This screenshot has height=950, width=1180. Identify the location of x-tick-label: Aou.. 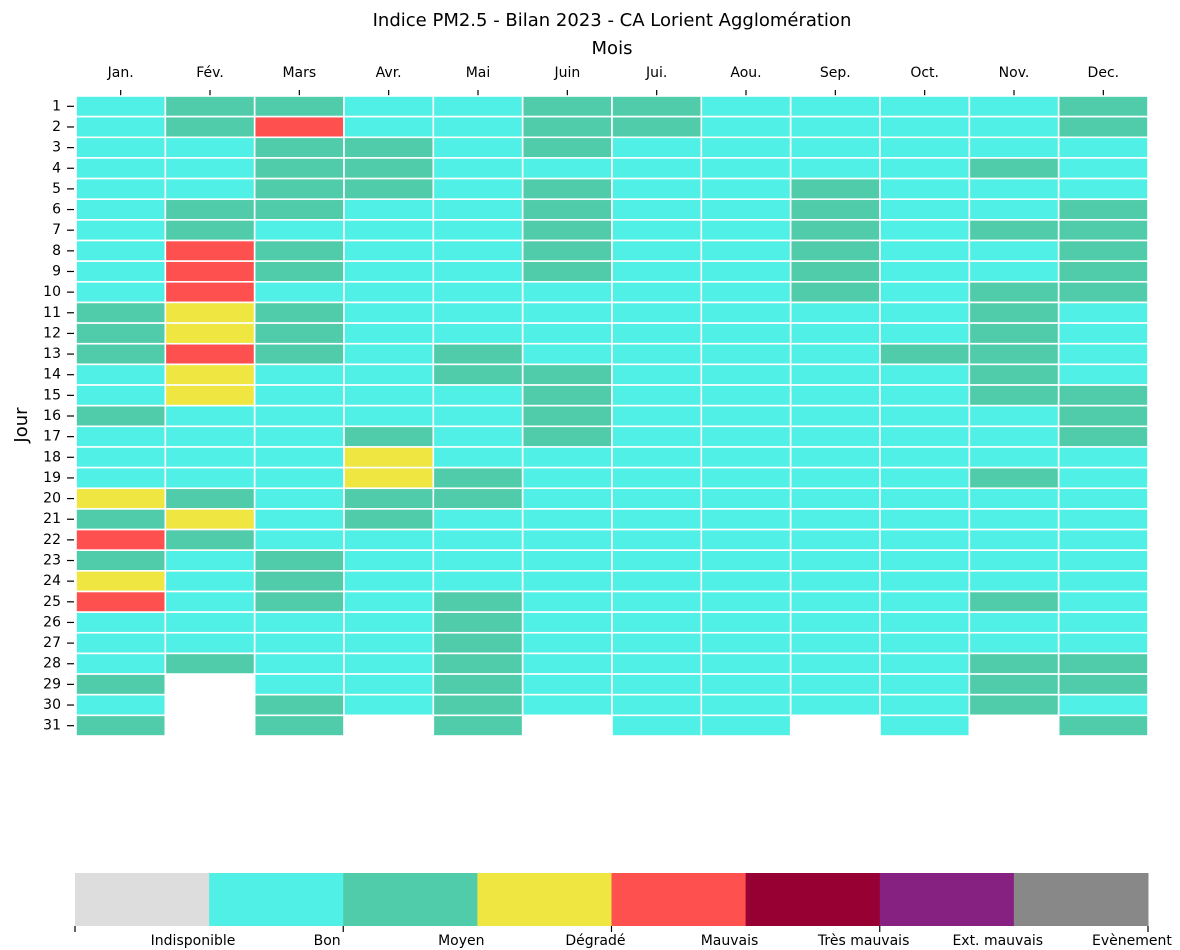
(745, 73).